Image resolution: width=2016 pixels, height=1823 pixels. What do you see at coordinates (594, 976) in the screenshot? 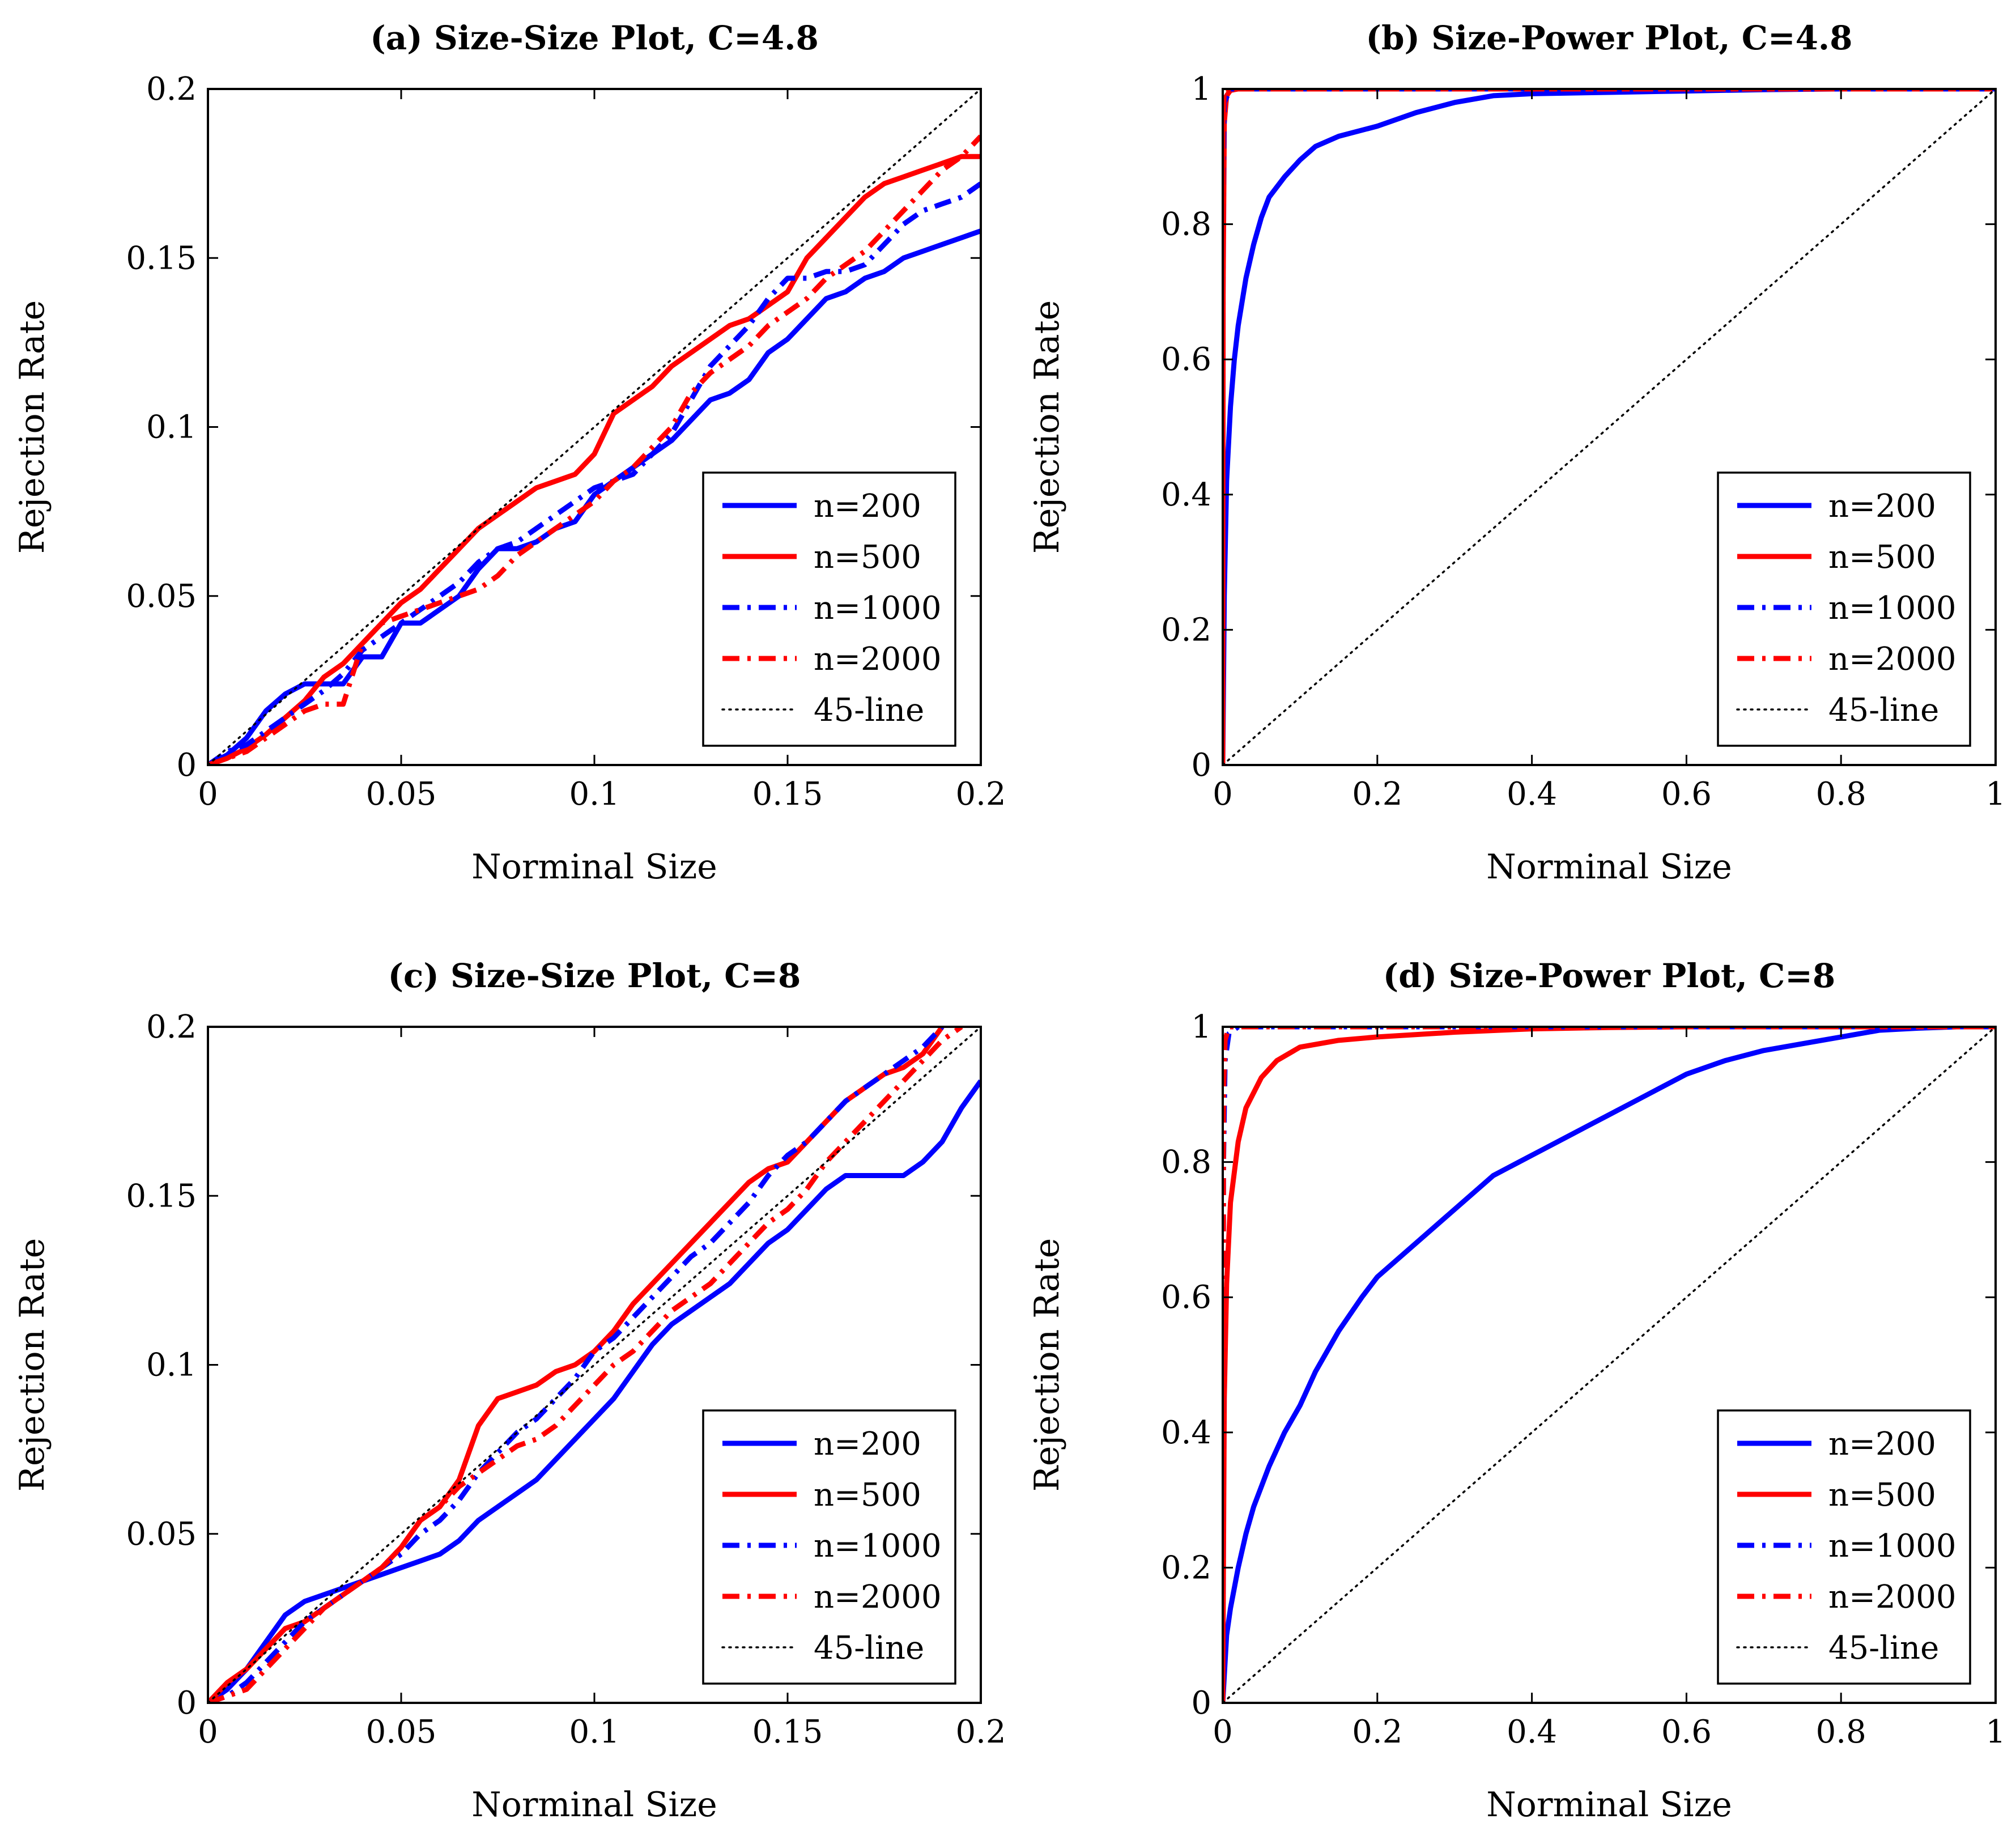
I see `chart-title: (c) Size-Size Plot, C=8` at bounding box center [594, 976].